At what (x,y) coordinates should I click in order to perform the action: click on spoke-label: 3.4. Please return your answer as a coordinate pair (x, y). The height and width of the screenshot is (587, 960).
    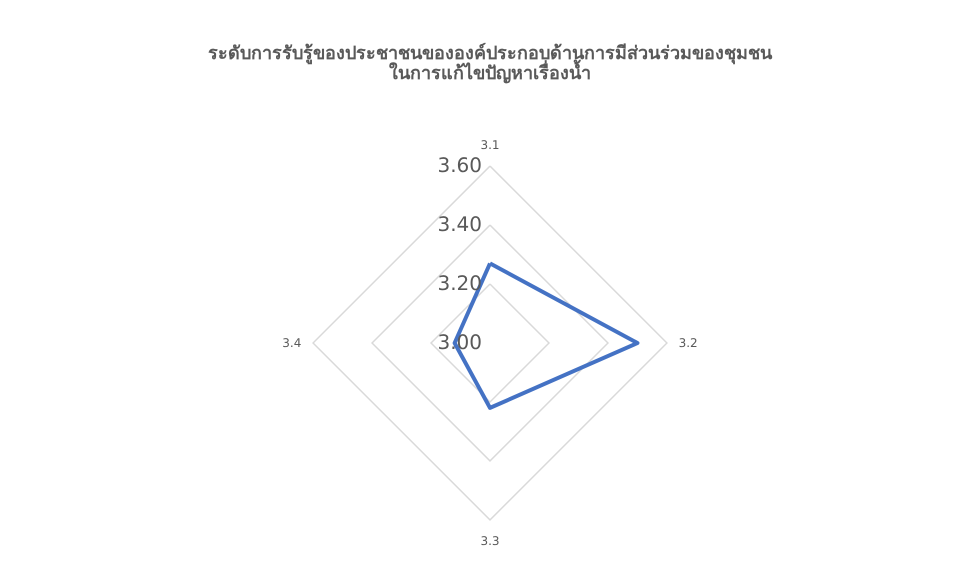
    Looking at the image, I should click on (292, 343).